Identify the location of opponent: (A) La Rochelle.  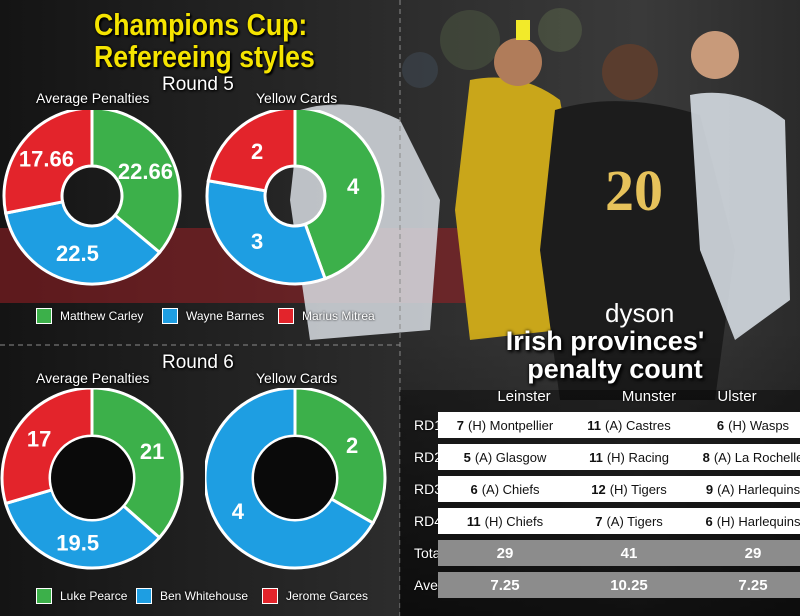
(756, 457).